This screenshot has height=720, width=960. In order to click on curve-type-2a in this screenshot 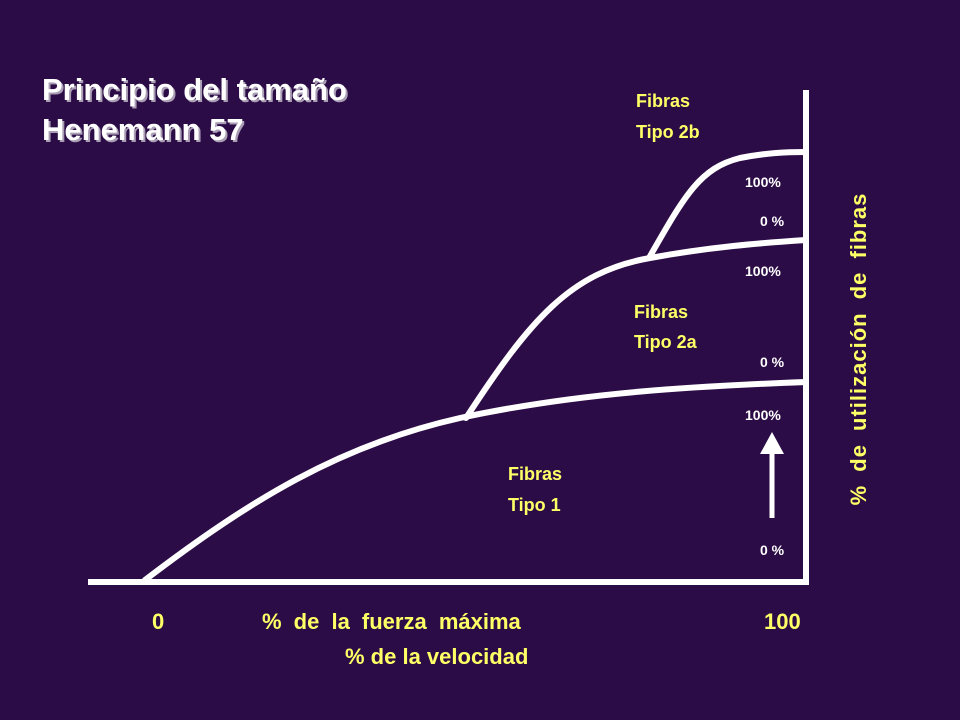, I will do `click(636, 329)`.